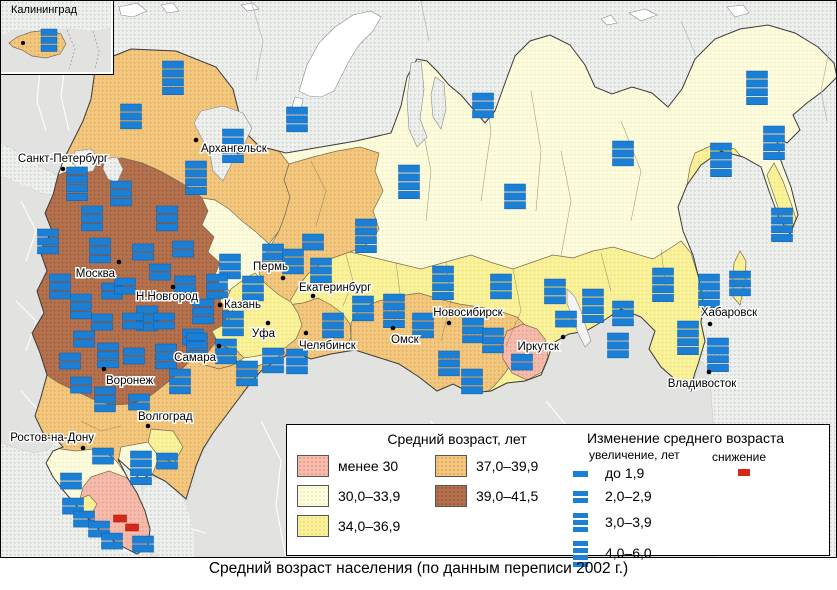 This screenshot has width=837, height=590. Describe the element at coordinates (52, 438) in the screenshot. I see `city-label: Ростов-на-Дону` at that location.